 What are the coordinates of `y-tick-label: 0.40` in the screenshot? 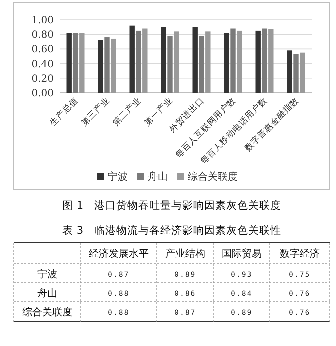 It's located at (43, 64).